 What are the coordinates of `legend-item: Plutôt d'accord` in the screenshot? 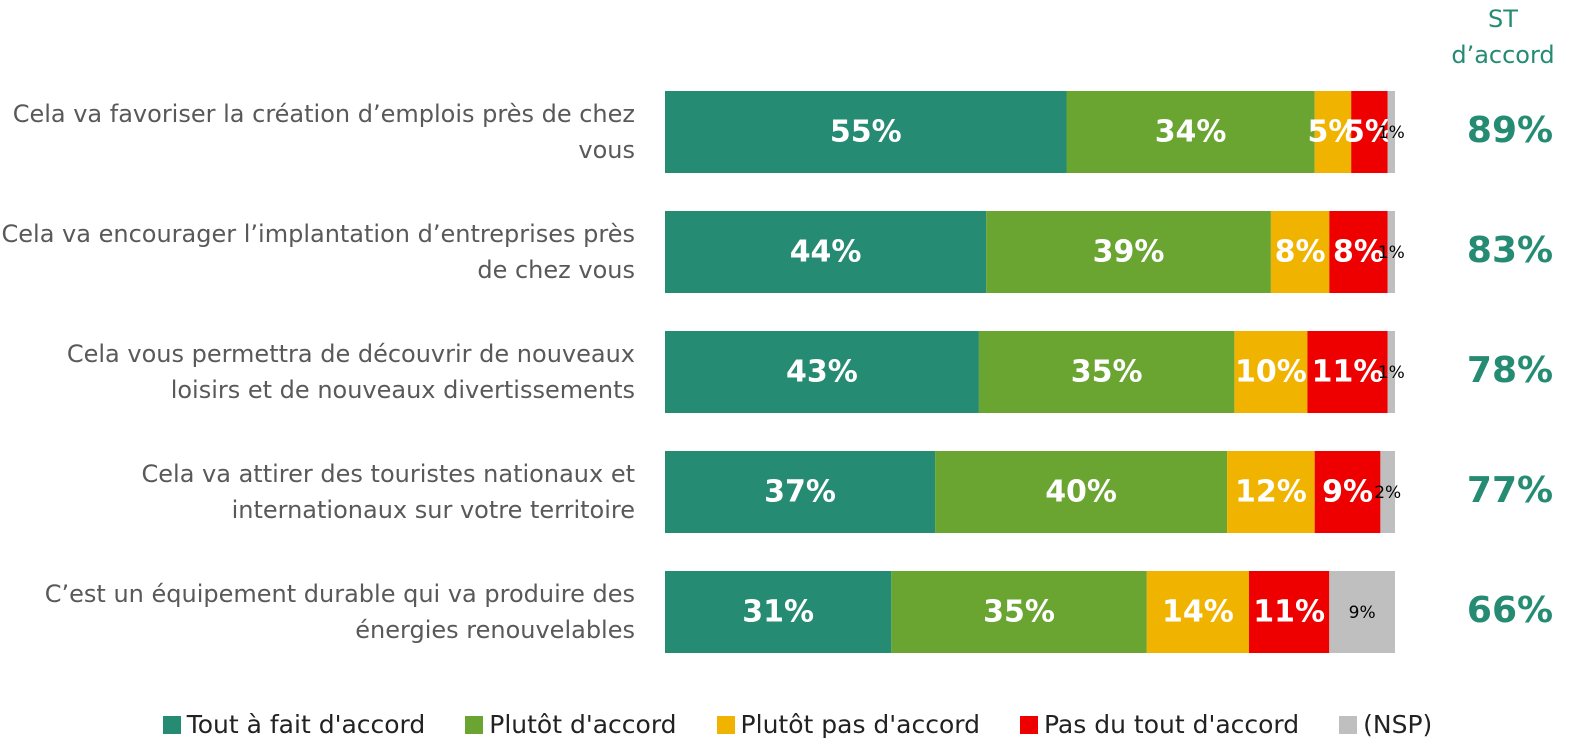 It's located at (571, 724).